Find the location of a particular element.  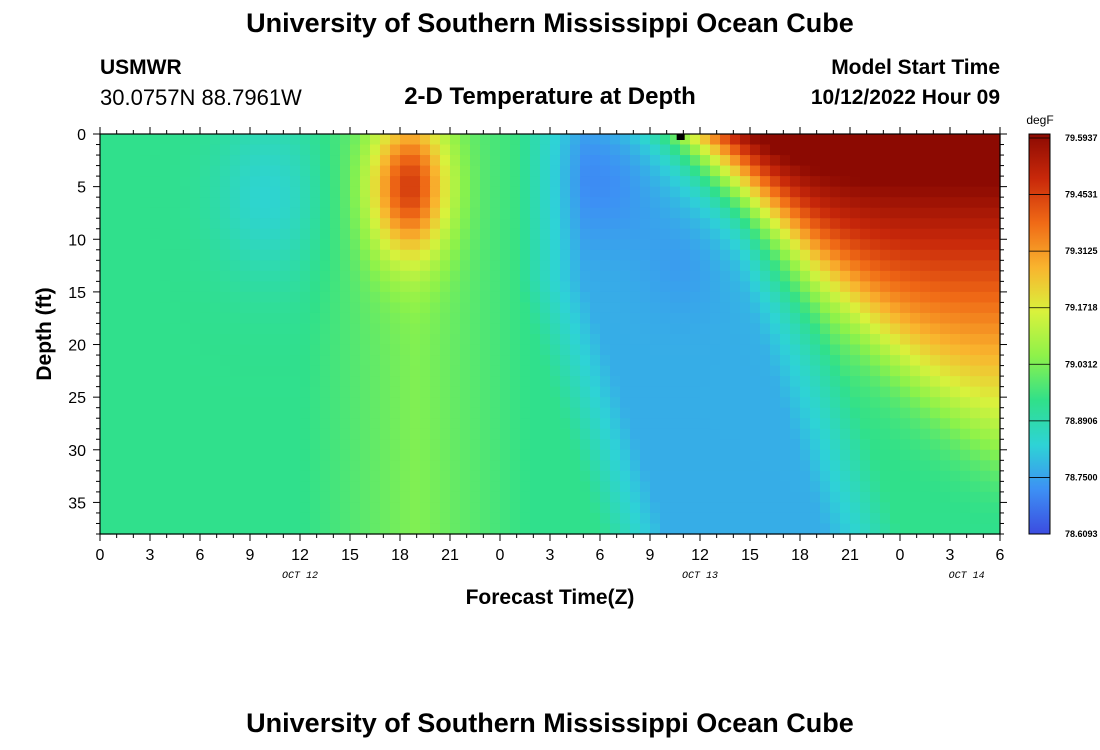

date-label: OCT 13 is located at coordinates (700, 576).